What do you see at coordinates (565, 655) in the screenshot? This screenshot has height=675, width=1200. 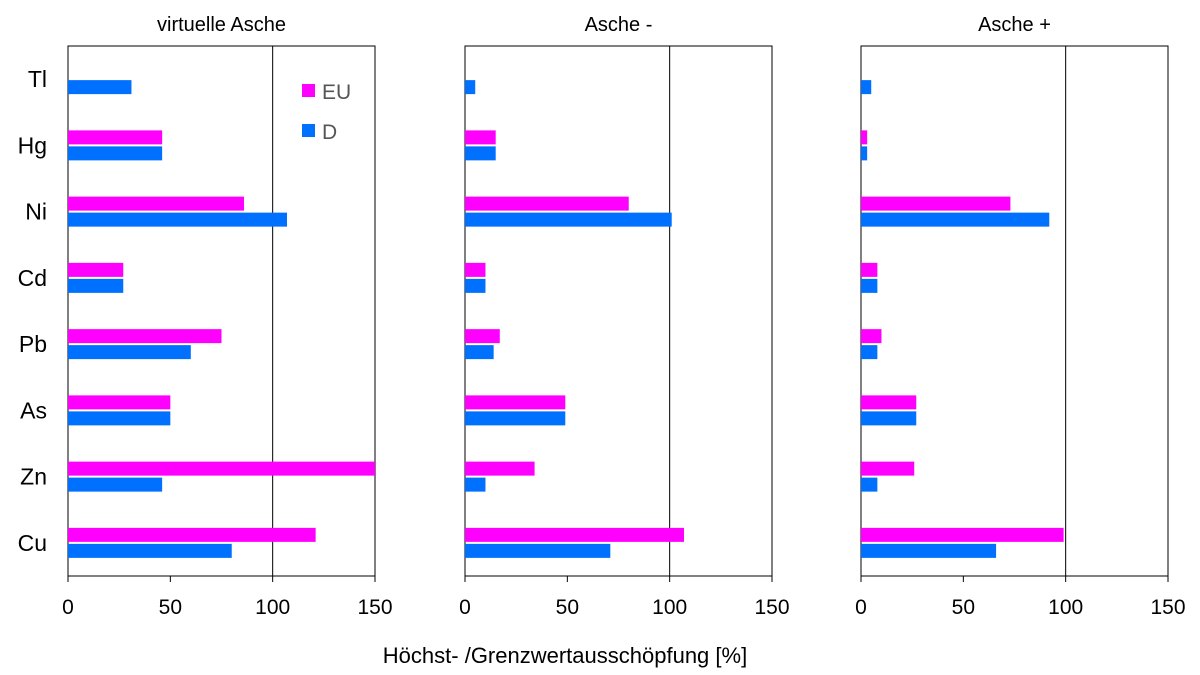 I see `x-axis-label: Höchst- /Grenzwertausschöpfung [%]` at bounding box center [565, 655].